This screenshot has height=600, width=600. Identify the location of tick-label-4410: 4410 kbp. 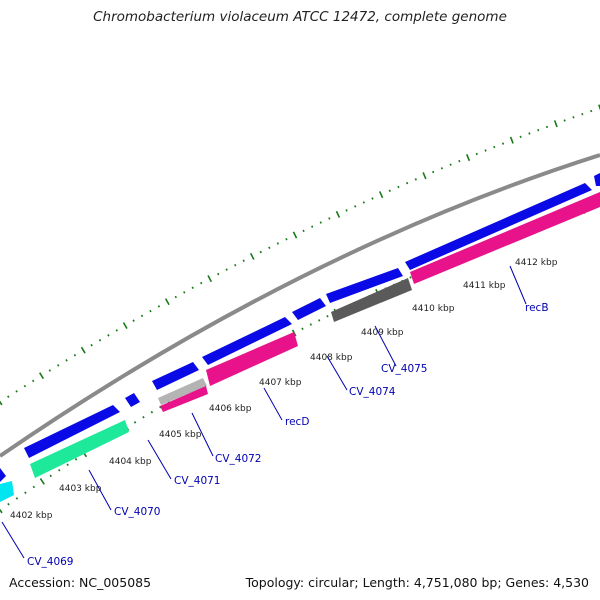
(433, 309).